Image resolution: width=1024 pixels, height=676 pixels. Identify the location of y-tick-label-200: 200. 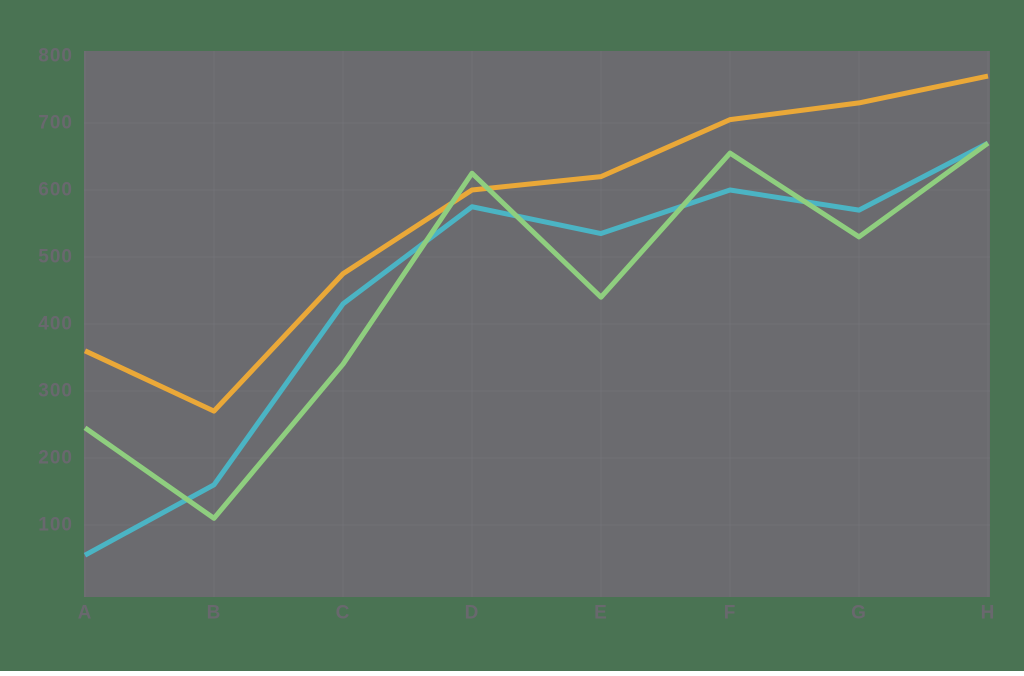
(55, 458).